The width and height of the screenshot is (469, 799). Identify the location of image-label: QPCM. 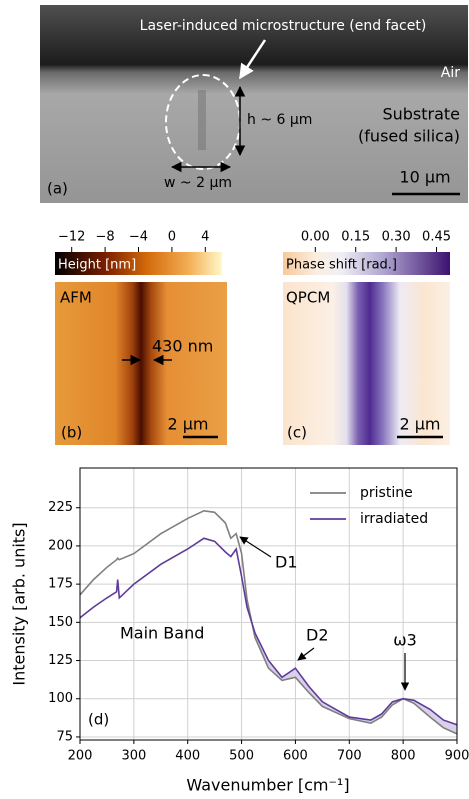
(308, 298).